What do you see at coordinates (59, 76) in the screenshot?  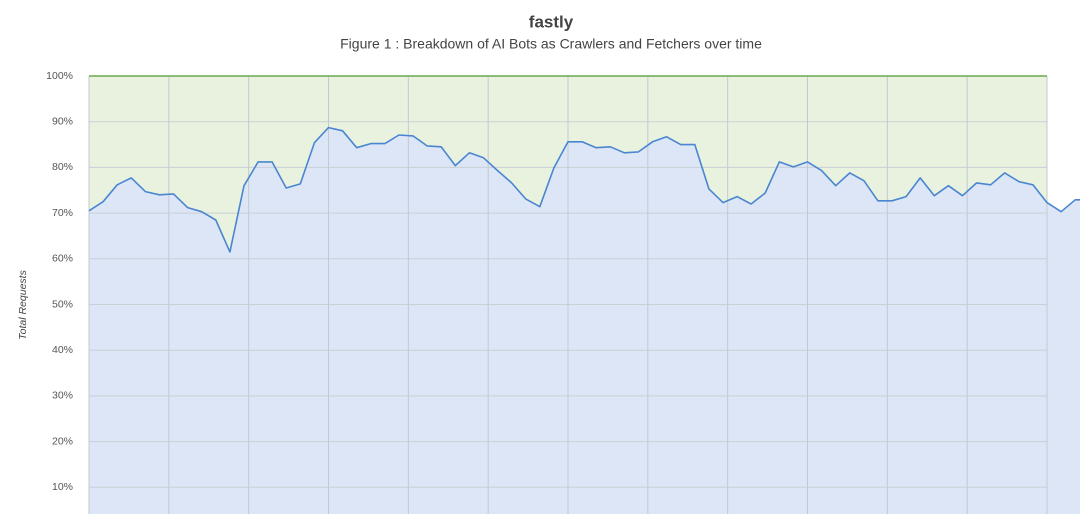 I see `y-tick-label: 100%` at bounding box center [59, 76].